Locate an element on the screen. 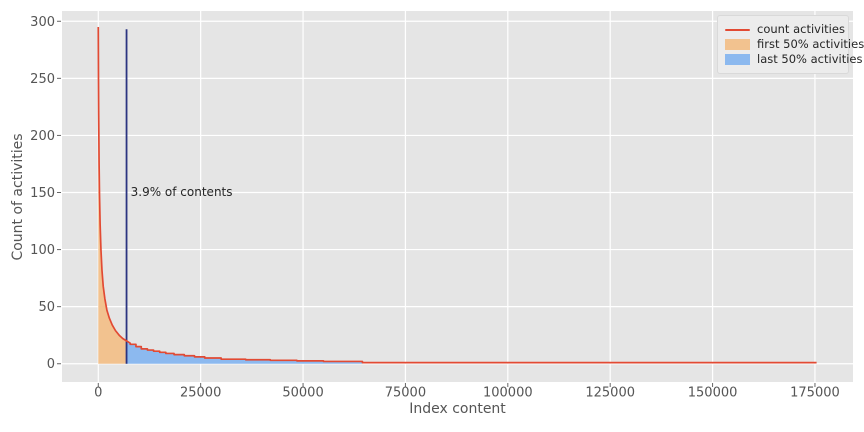 The height and width of the screenshot is (432, 864). legend-patch-swatch-blue is located at coordinates (737, 59).